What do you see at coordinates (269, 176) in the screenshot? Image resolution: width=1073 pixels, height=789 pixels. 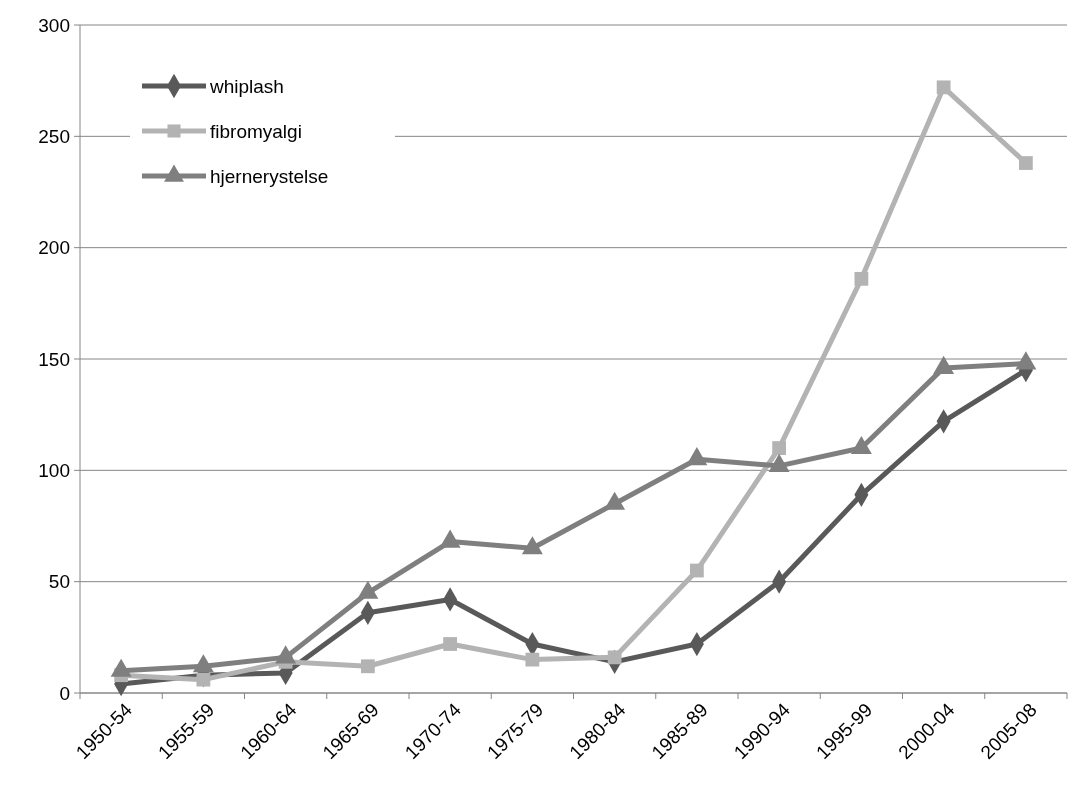 I see `legend-label: hjernerystelse` at bounding box center [269, 176].